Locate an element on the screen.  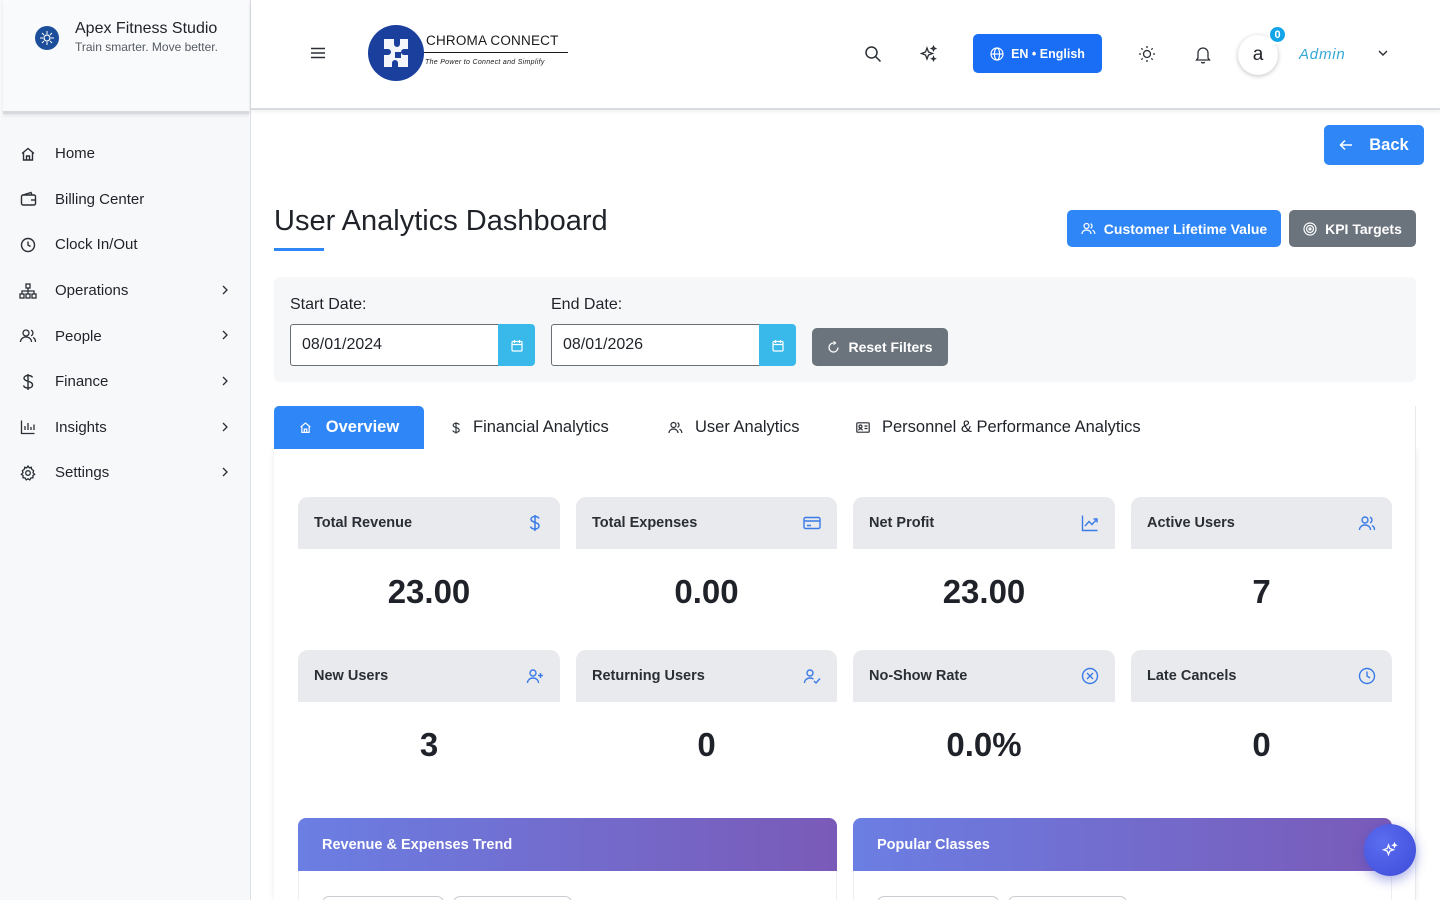
card-label: Net Profit is located at coordinates (902, 523).